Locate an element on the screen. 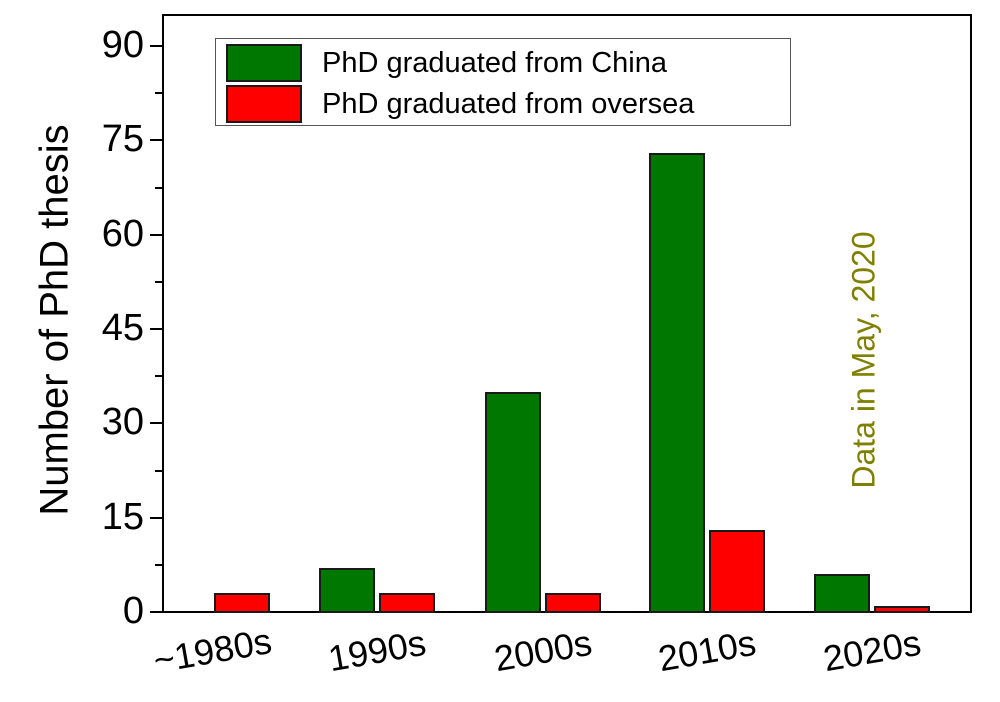 This screenshot has width=1000, height=702. legend-label-oversea: PhD graduated from oversea is located at coordinates (508, 103).